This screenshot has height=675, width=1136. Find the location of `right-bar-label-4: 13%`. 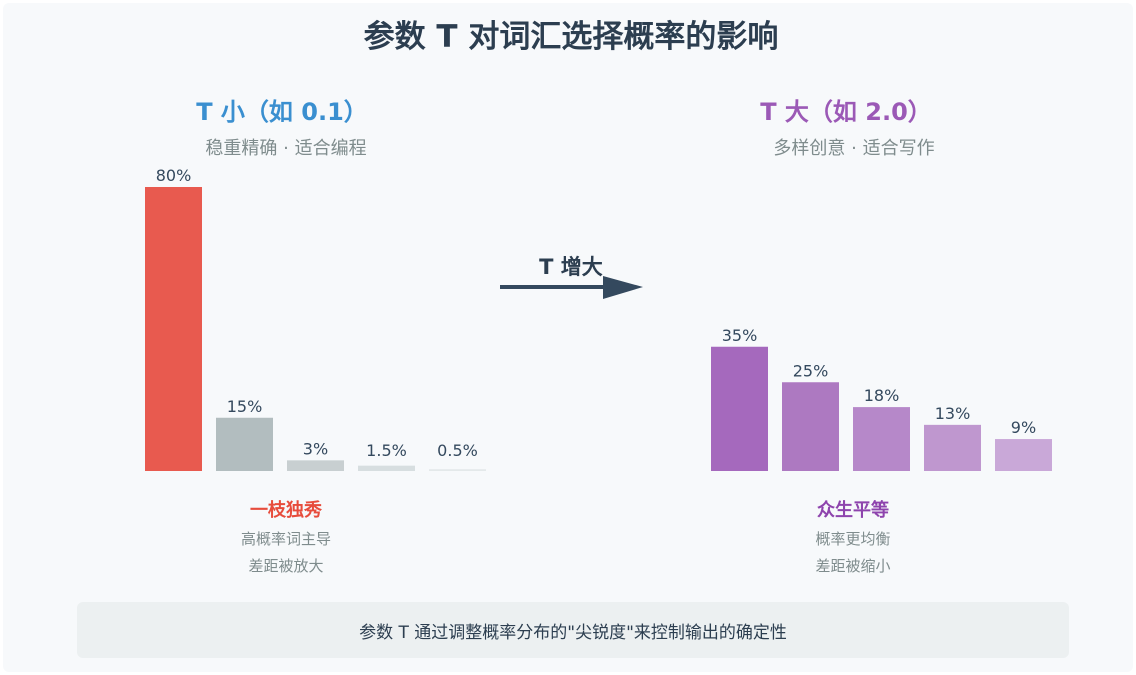

right-bar-label-4: 13% is located at coordinates (953, 413).